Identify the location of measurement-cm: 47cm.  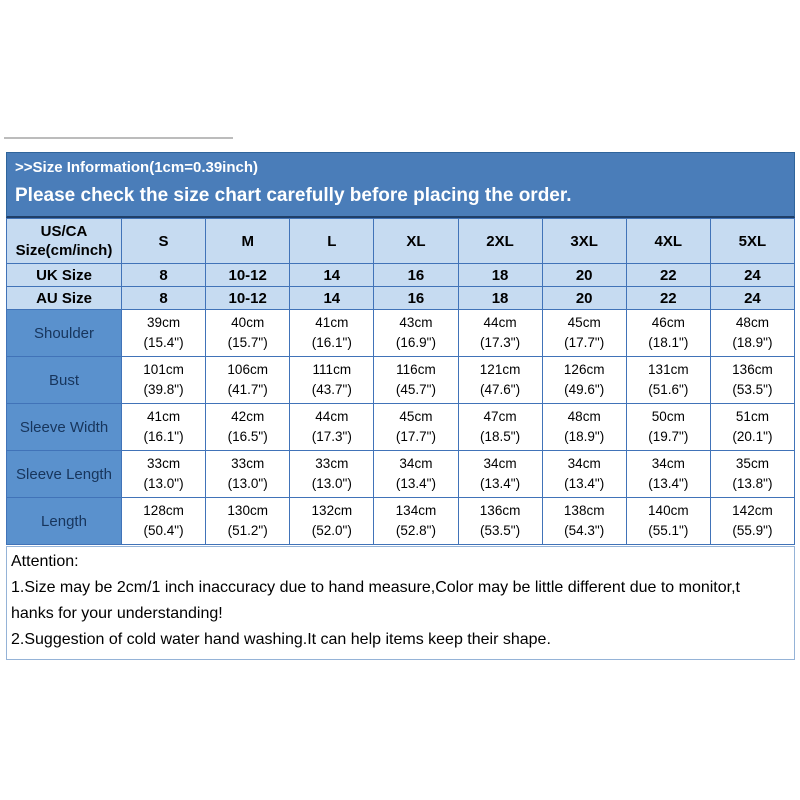
(500, 416).